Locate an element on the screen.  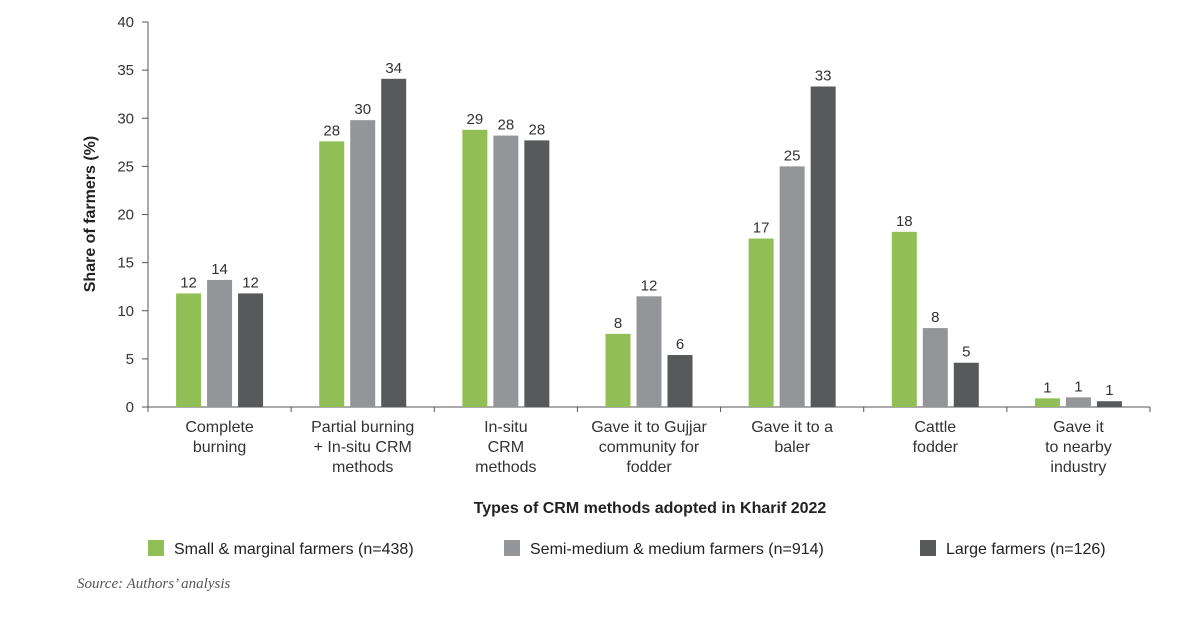
y-tick-label: 30 is located at coordinates (125, 118).